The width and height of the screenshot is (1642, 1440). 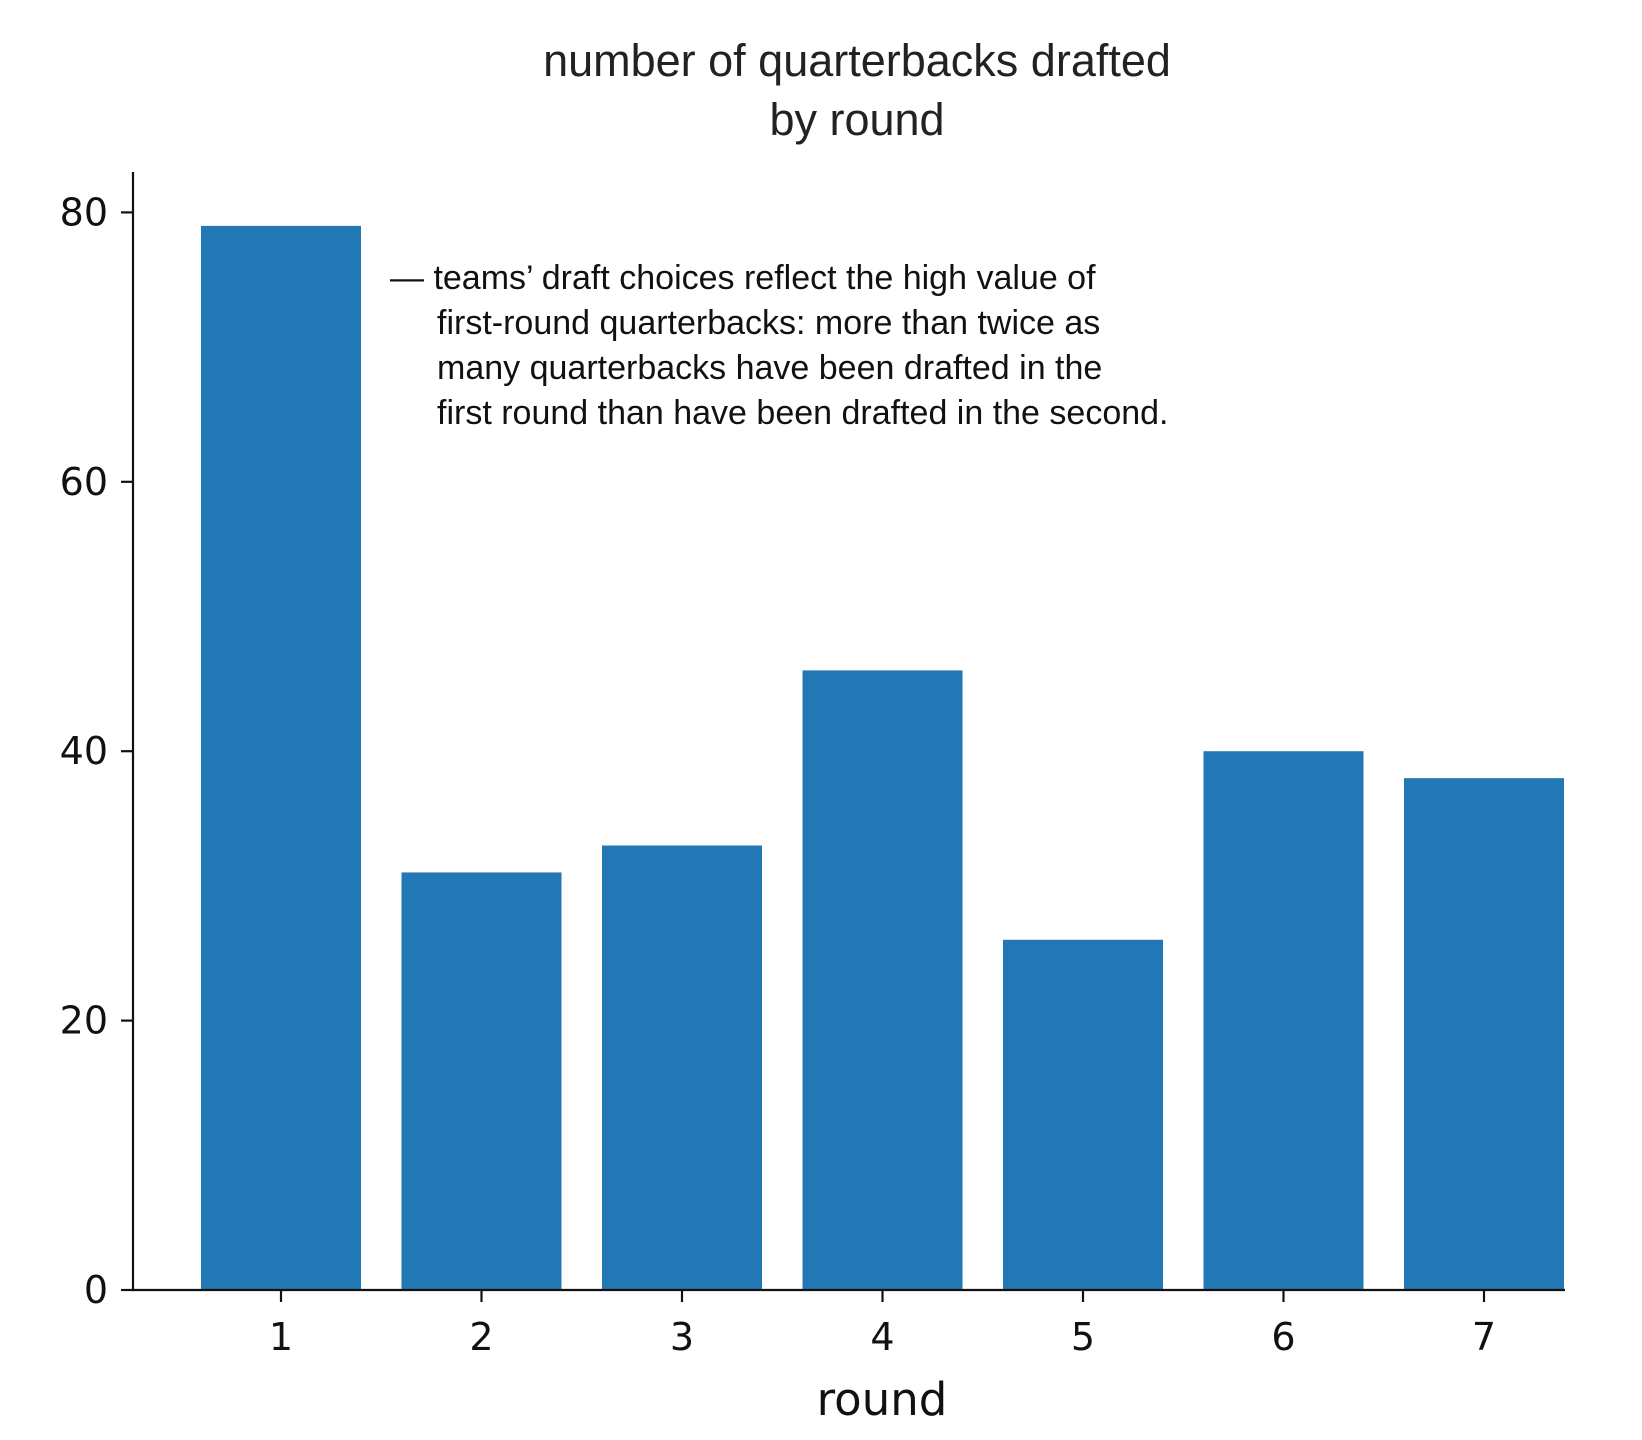 I want to click on y-axis-ticks: 0 20 40 60 80, so click(x=96, y=751).